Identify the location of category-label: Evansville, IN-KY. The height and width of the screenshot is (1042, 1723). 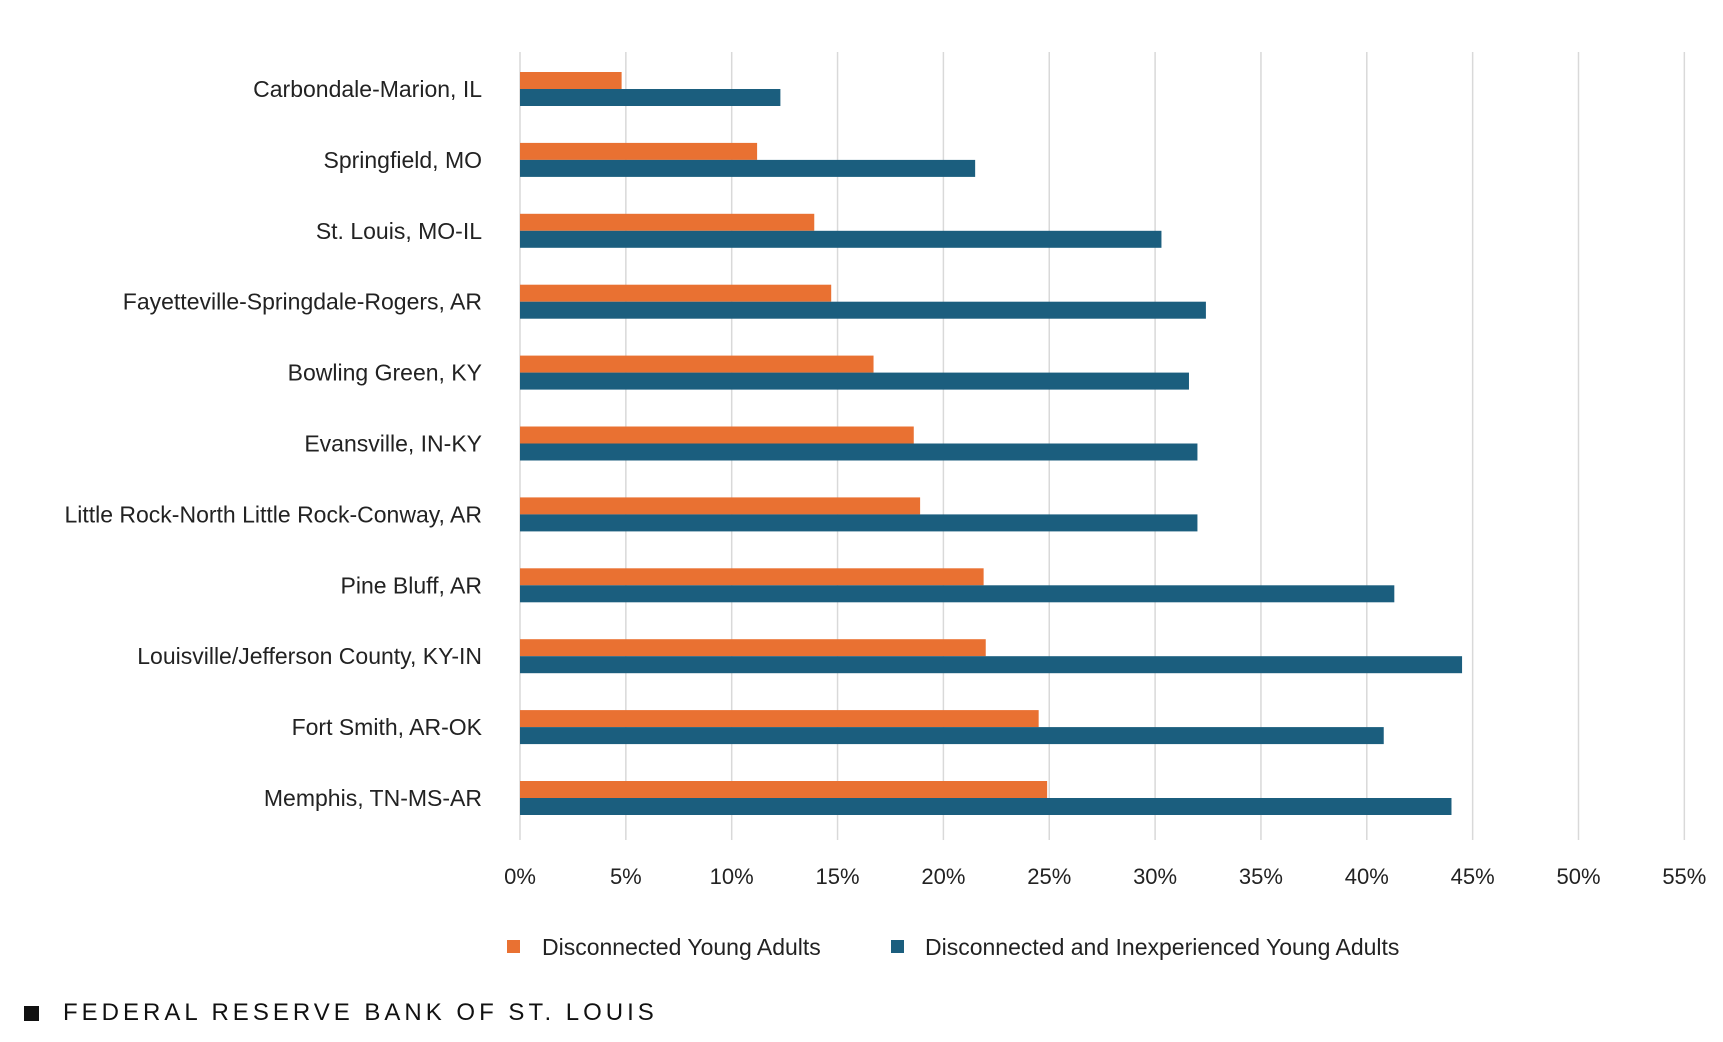
(393, 444).